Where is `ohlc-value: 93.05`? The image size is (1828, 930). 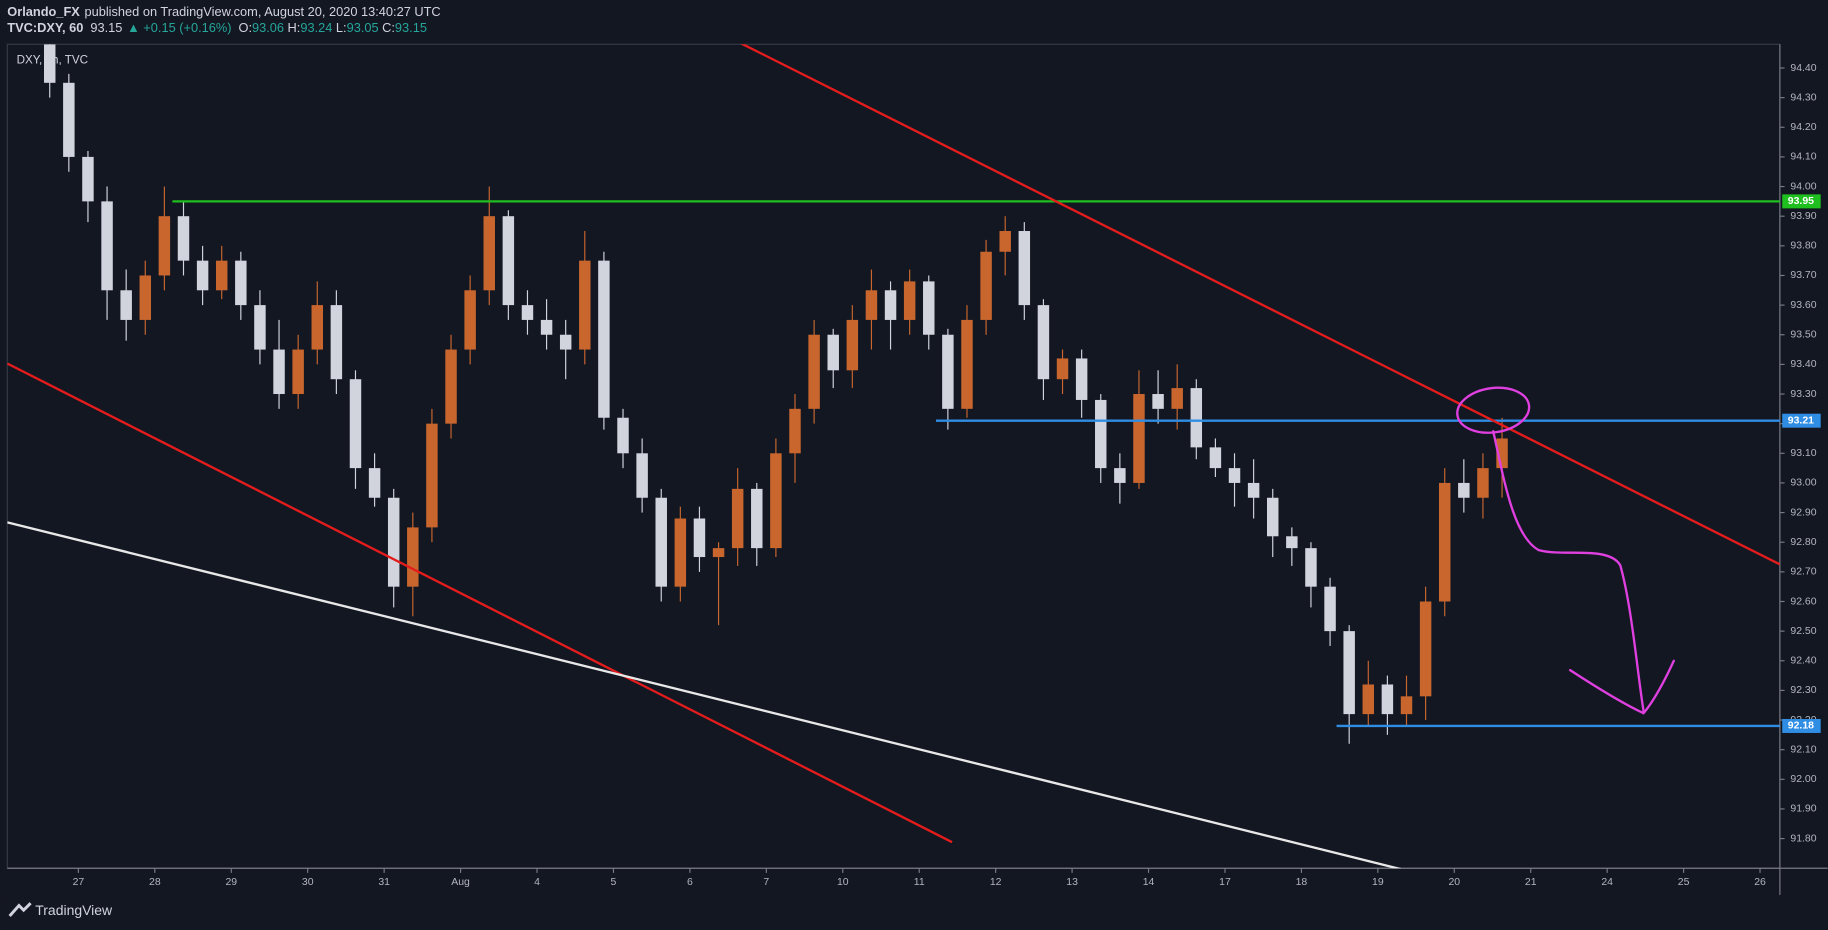 ohlc-value: 93.05 is located at coordinates (363, 28).